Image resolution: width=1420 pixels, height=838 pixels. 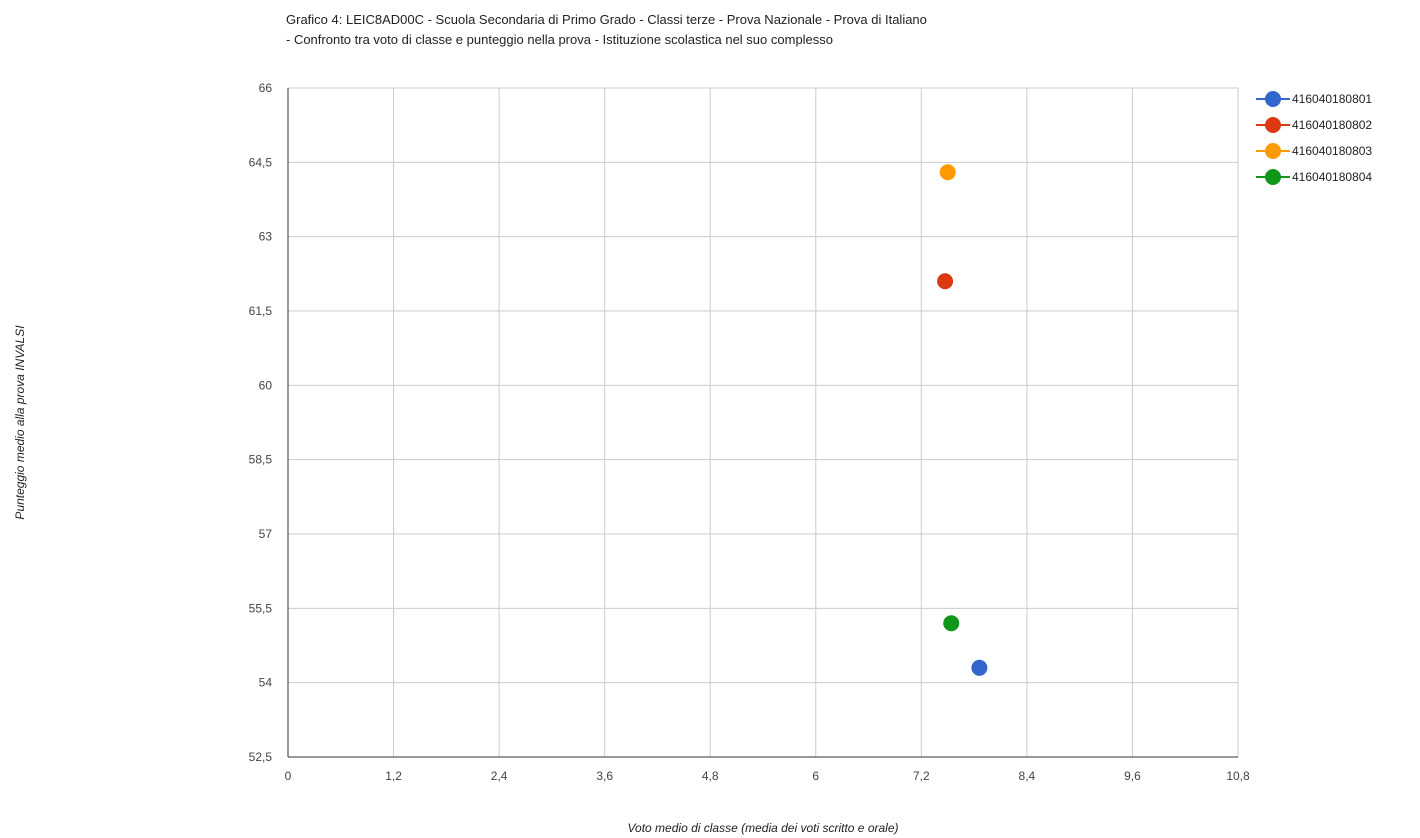 I want to click on legend-item-416040180803: 416040180803, so click(x=1338, y=151).